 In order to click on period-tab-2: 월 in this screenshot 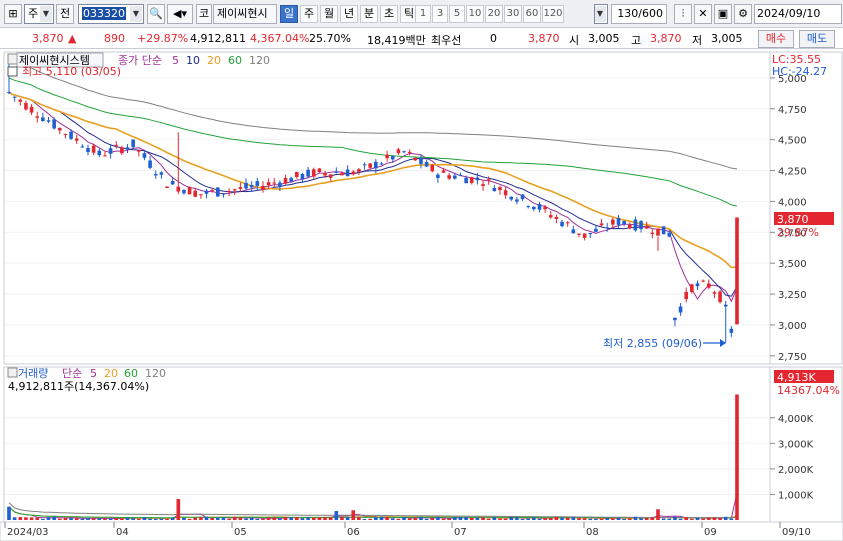, I will do `click(329, 14)`.